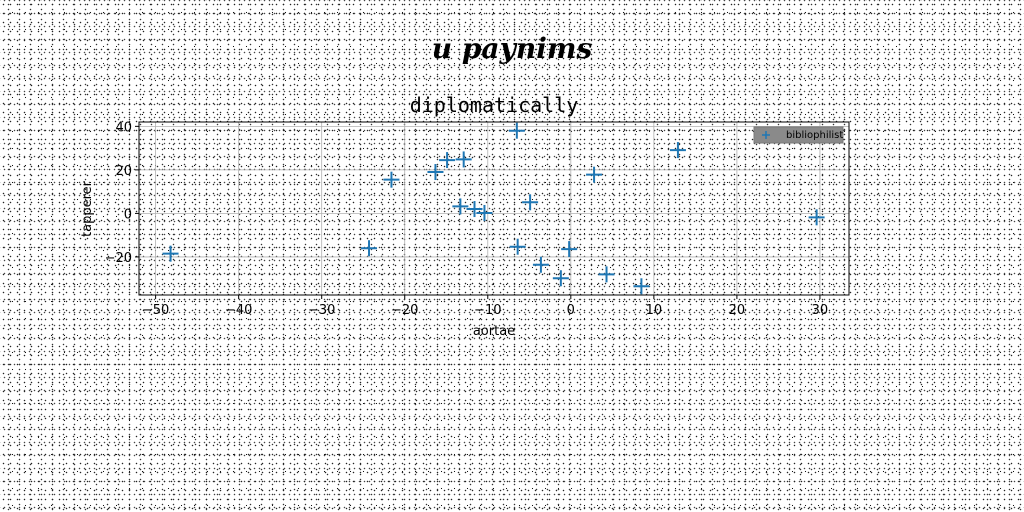 Image resolution: width=1024 pixels, height=512 pixels. I want to click on y-tick-label: 20, so click(123, 171).